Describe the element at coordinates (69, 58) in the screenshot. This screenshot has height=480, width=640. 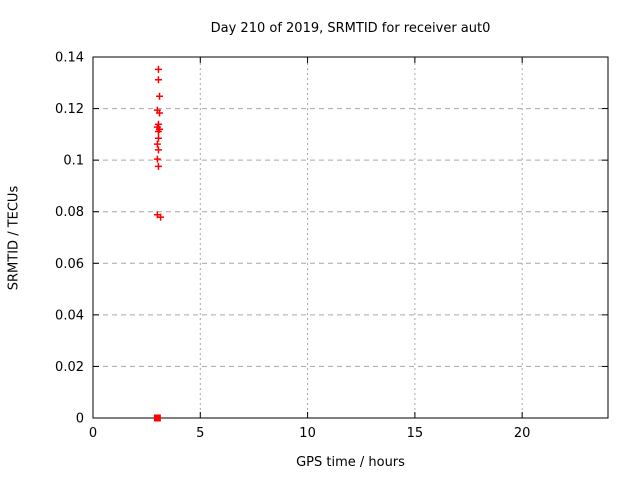
I see `y-tick-label: 0.14` at that location.